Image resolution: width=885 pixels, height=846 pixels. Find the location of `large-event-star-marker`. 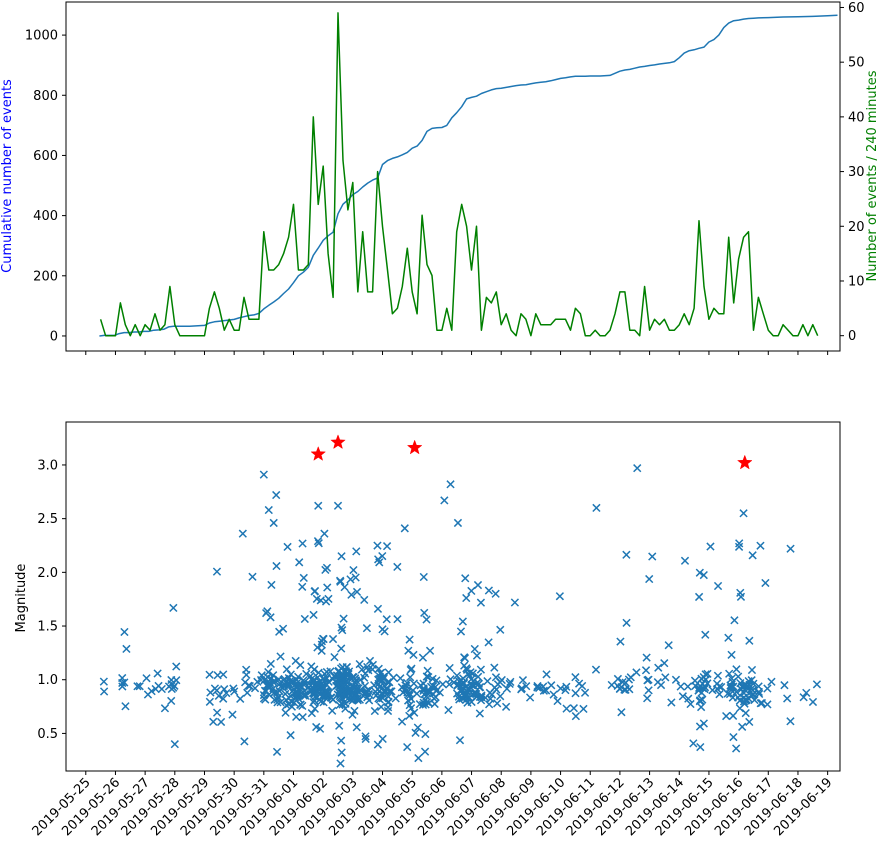

large-event-star-marker is located at coordinates (318, 453).